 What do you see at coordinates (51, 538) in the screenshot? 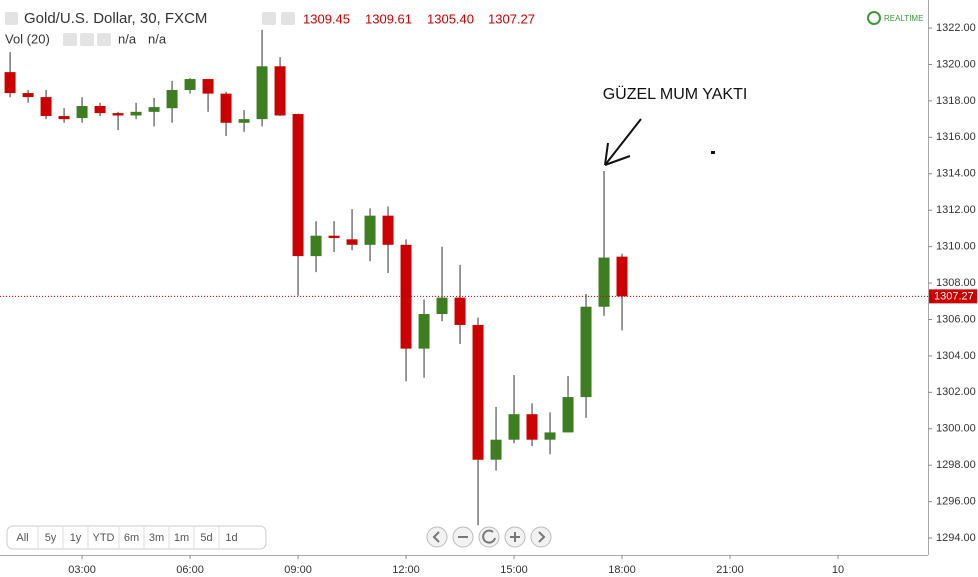
I see `range-button: 5y` at bounding box center [51, 538].